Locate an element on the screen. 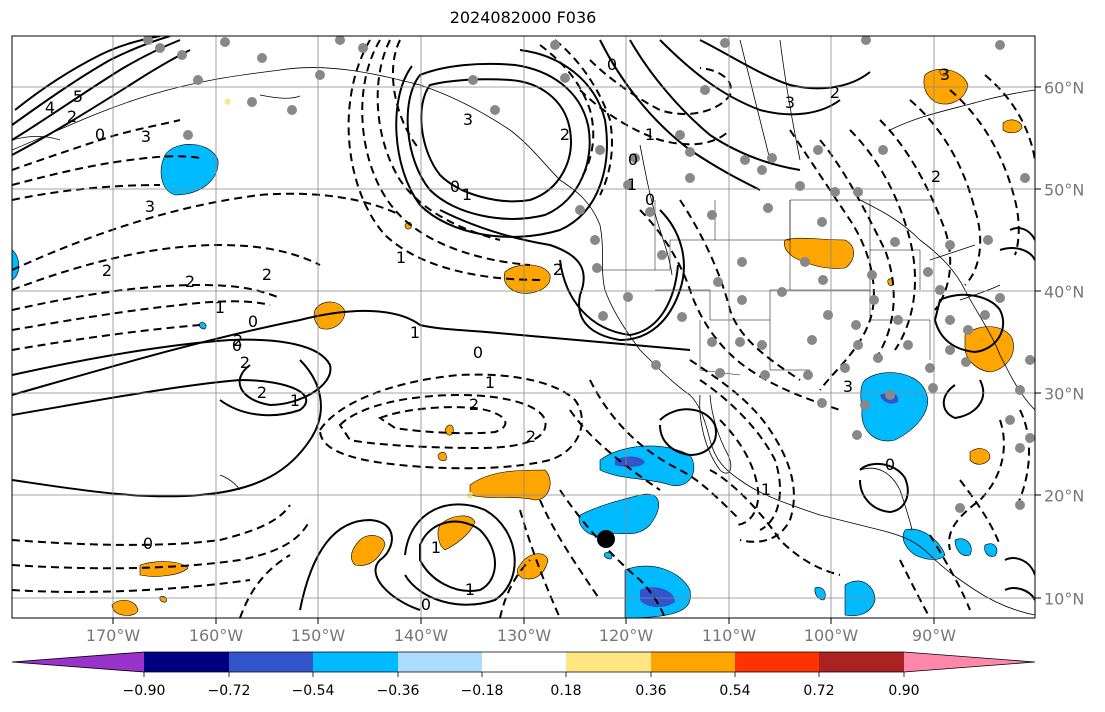 This screenshot has height=712, width=1105. contour-label: 5 is located at coordinates (78, 96).